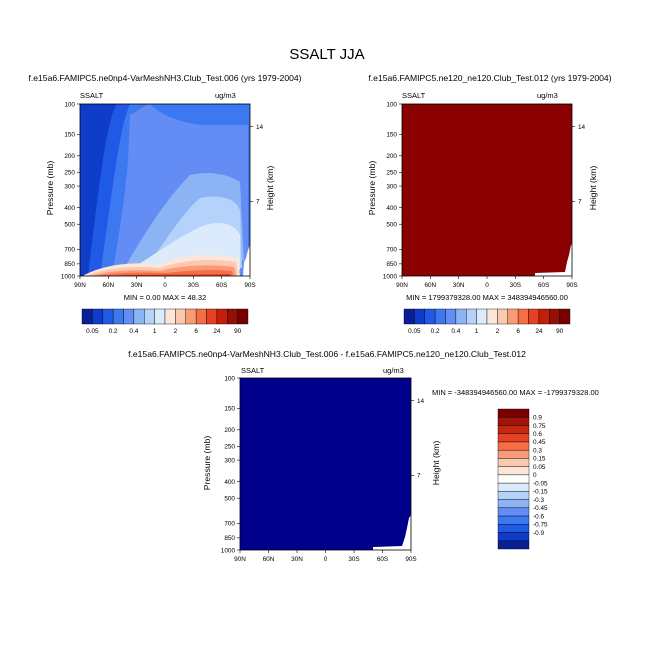 This screenshot has height=654, width=654. What do you see at coordinates (240, 559) in the screenshot?
I see `p3-xtick-label: 90N` at bounding box center [240, 559].